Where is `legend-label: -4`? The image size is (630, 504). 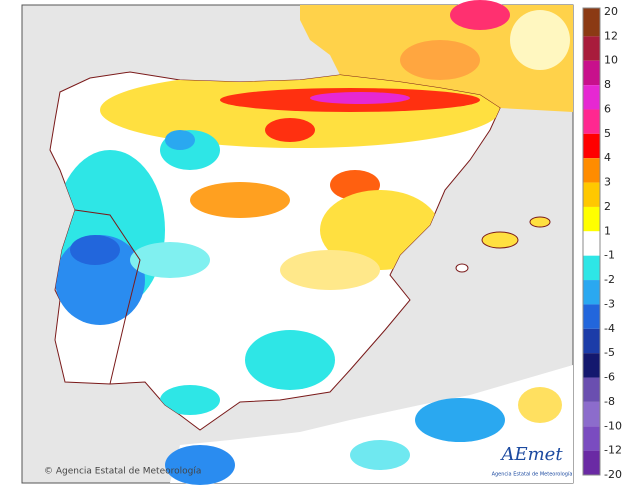 legend-label: -4 is located at coordinates (609, 328).